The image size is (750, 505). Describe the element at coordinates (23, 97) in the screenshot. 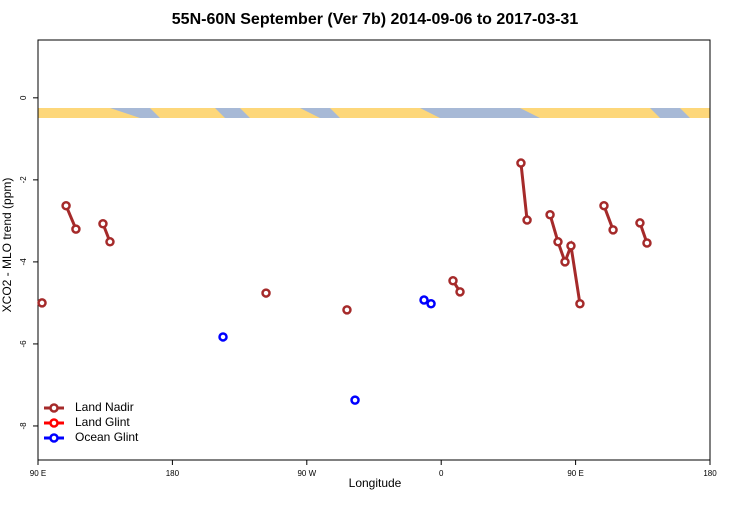

I see `y-tick-label: 0` at that location.